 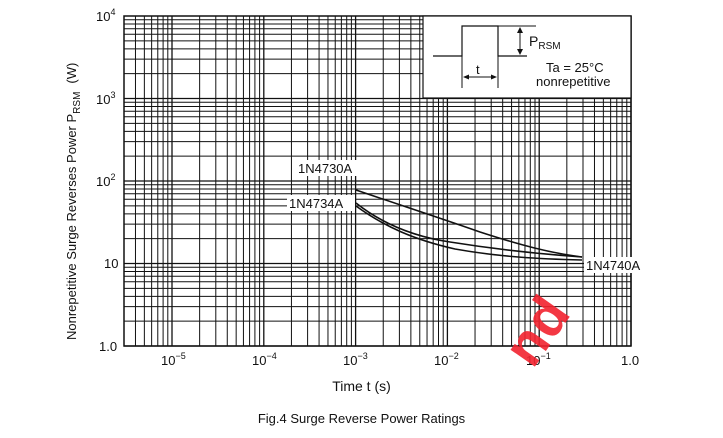 I want to click on inset-prsm-label: PRSM, so click(x=545, y=42).